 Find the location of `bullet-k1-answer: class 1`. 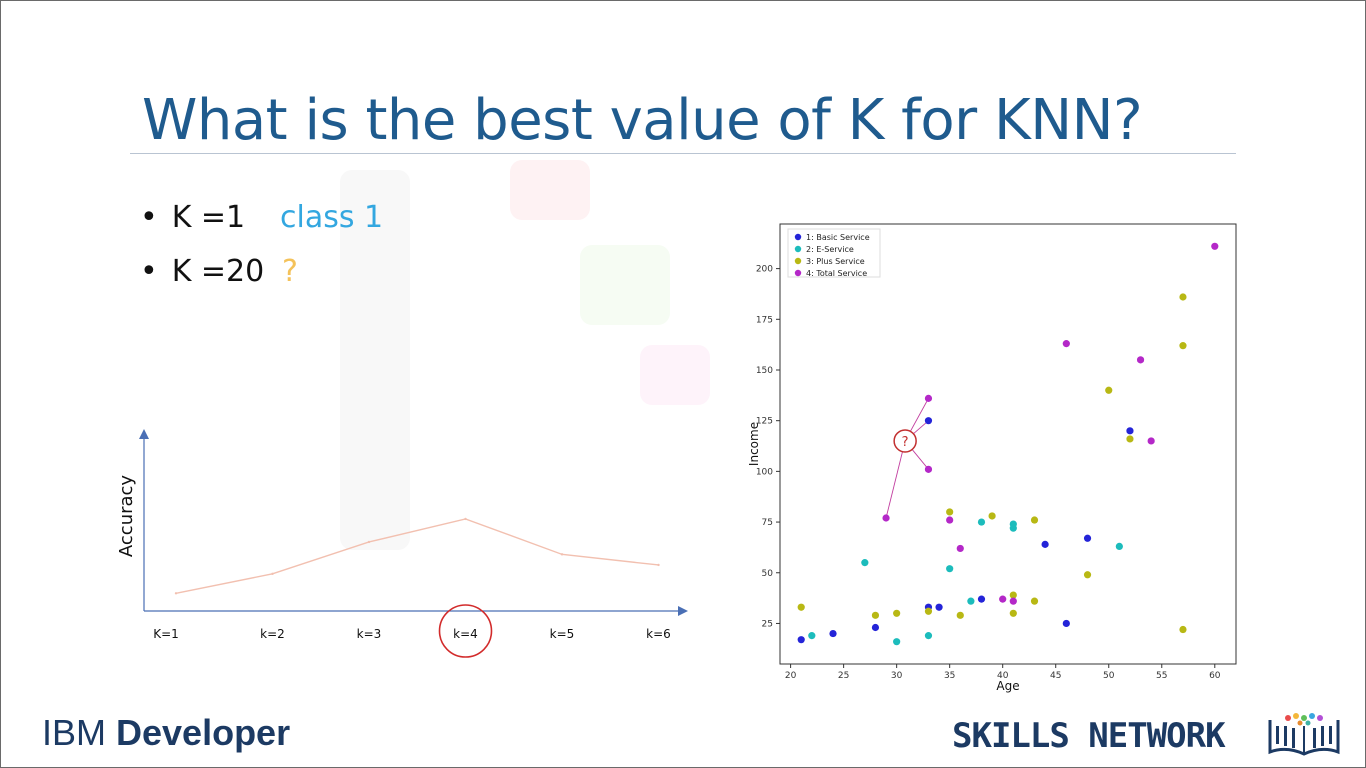

bullet-k1-answer: class 1 is located at coordinates (332, 217).